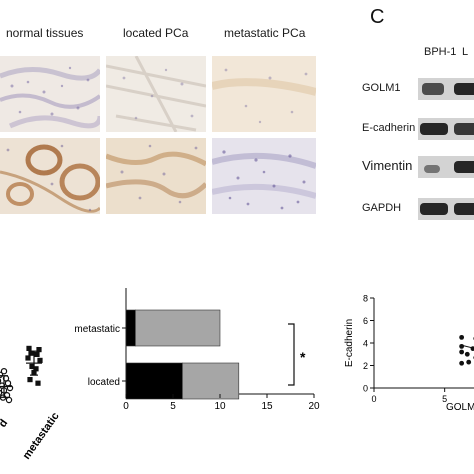 The height and width of the screenshot is (474, 474). What do you see at coordinates (440, 52) in the screenshot?
I see `lane-label-bph1: BPH-1` at bounding box center [440, 52].